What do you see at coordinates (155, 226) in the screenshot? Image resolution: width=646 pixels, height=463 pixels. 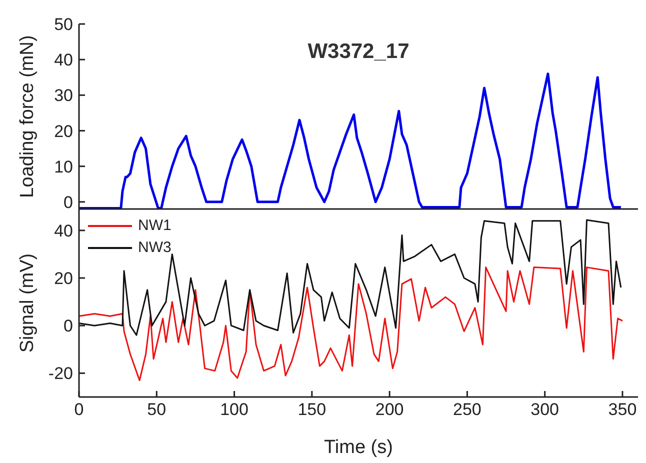 I see `legend-label: NW1` at bounding box center [155, 226].